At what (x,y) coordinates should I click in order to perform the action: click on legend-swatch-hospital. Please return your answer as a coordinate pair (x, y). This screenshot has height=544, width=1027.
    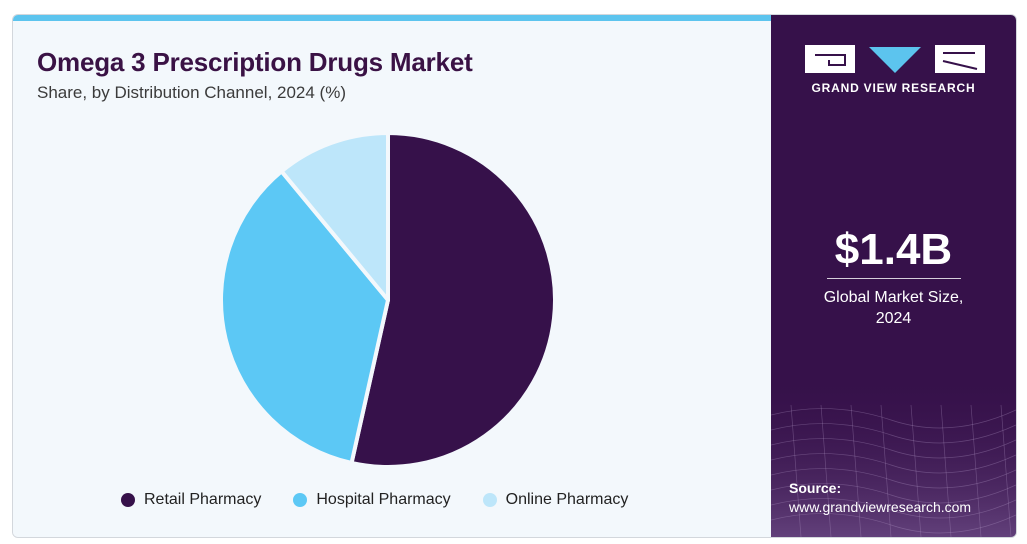
    Looking at the image, I should click on (300, 500).